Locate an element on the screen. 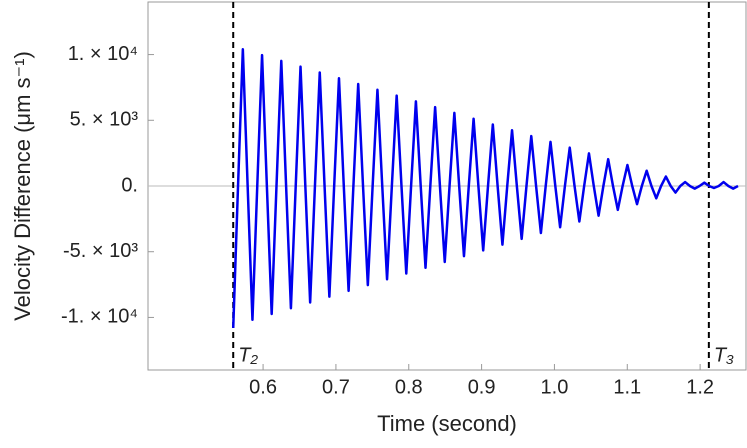 This screenshot has width=747, height=448. x-tick-label: 0.9 is located at coordinates (482, 387).